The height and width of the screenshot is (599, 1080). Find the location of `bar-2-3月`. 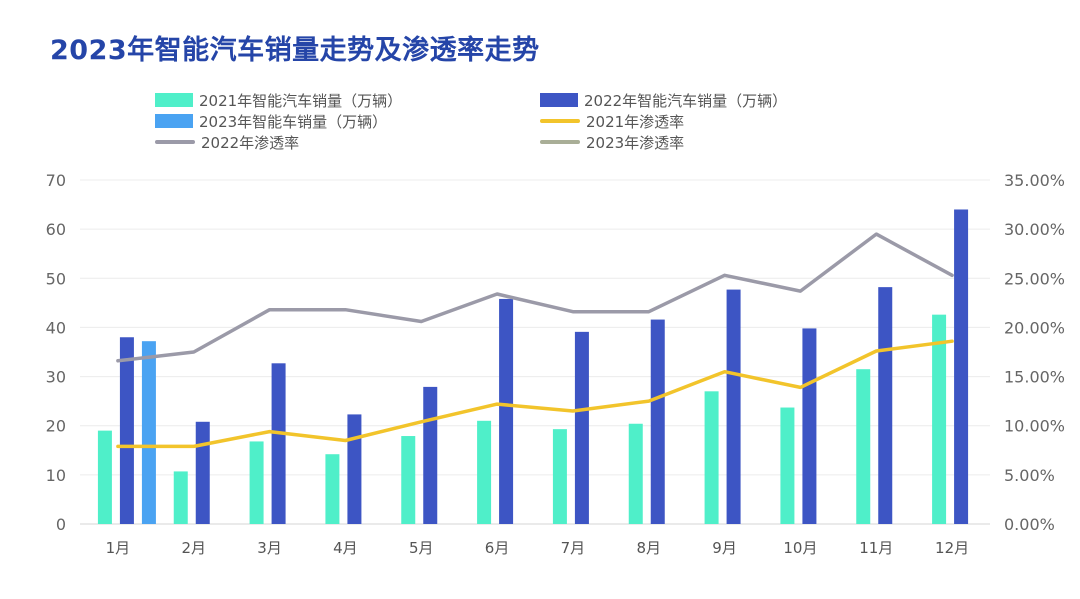

bar-2-3月 is located at coordinates (278, 443).